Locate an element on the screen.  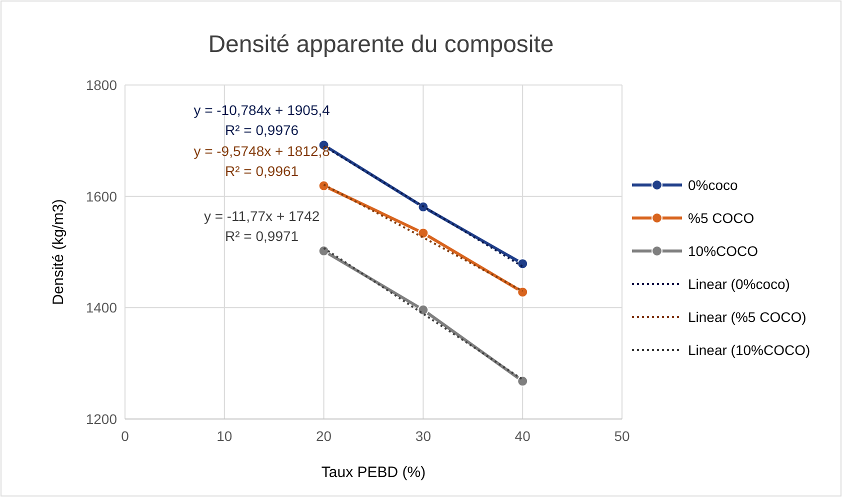
annotation: R² = 0,9971 is located at coordinates (262, 236).